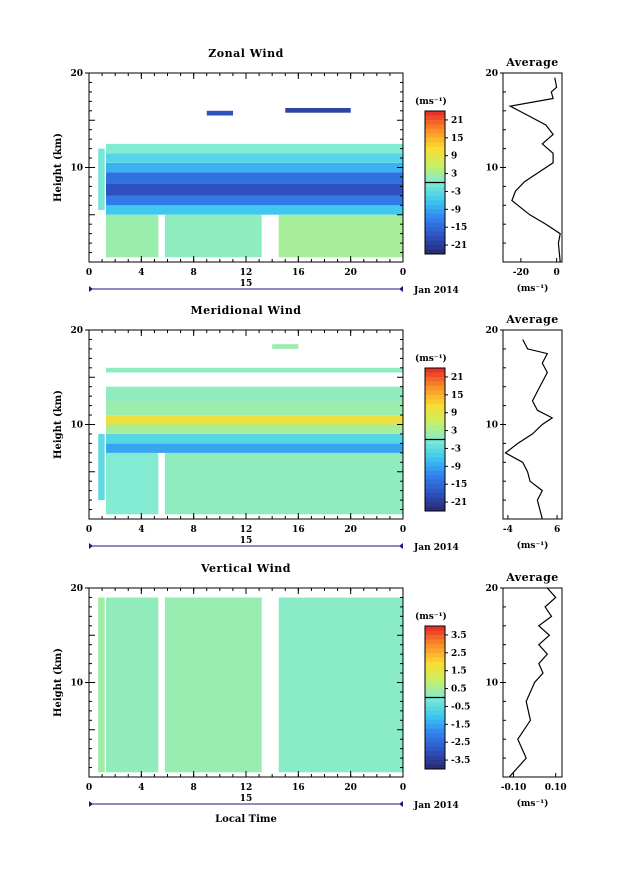 The width and height of the screenshot is (623, 873). I want to click on date-month: Jan 2014, so click(436, 806).